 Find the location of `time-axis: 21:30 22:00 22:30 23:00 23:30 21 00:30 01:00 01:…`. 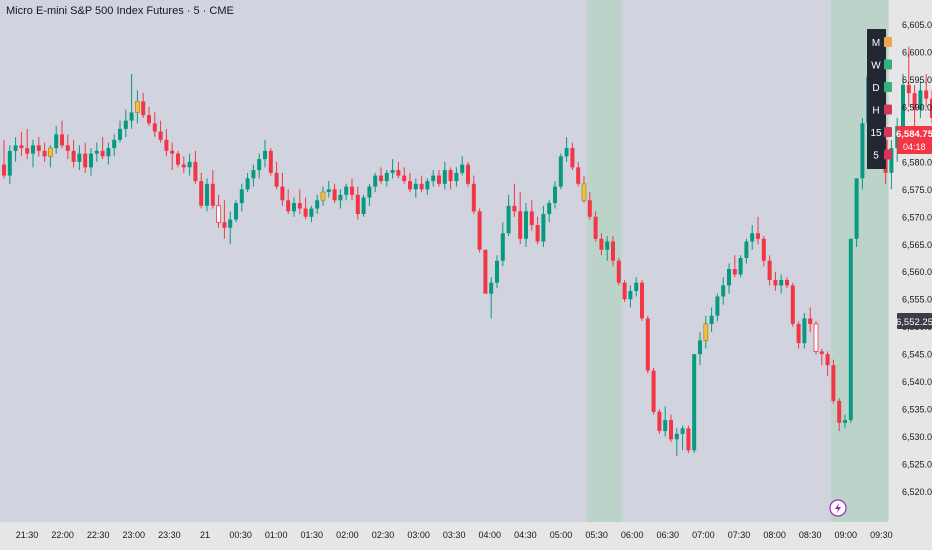

time-axis: 21:30 22:00 22:30 23:00 23:30 21 00:30 01:00 01:… is located at coordinates (454, 535).